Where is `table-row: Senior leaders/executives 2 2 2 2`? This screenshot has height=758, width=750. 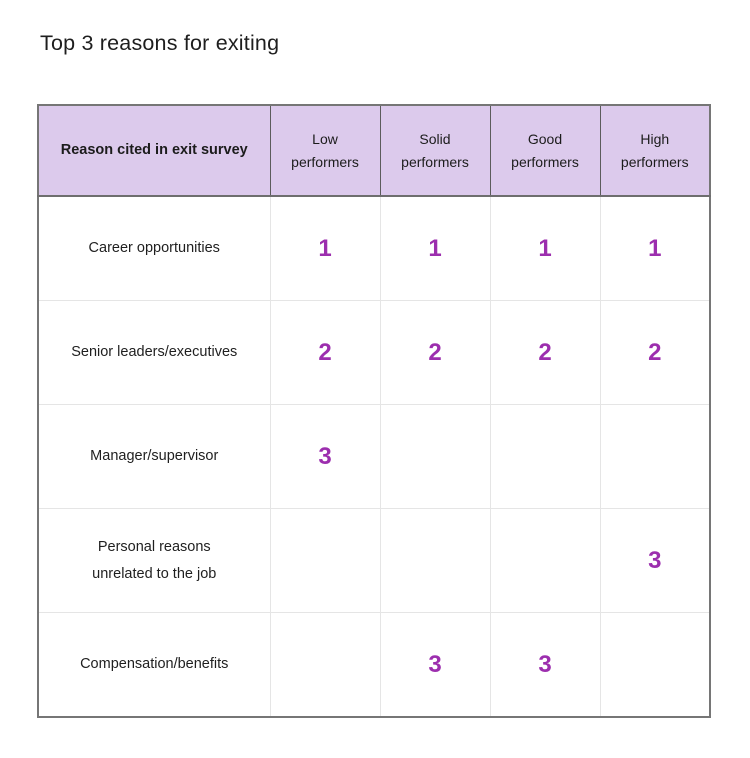 table-row: Senior leaders/executives 2 2 2 2 is located at coordinates (374, 352).